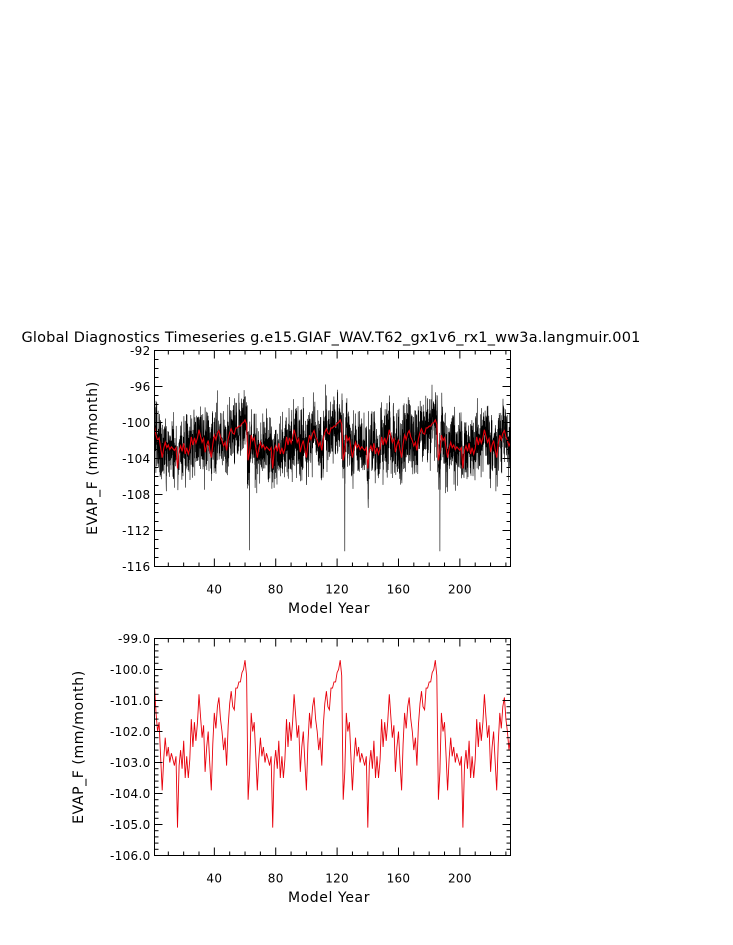 This screenshot has height=945, width=733. What do you see at coordinates (130, 794) in the screenshot?
I see `bottom-y-tick-label: -104.0` at bounding box center [130, 794].